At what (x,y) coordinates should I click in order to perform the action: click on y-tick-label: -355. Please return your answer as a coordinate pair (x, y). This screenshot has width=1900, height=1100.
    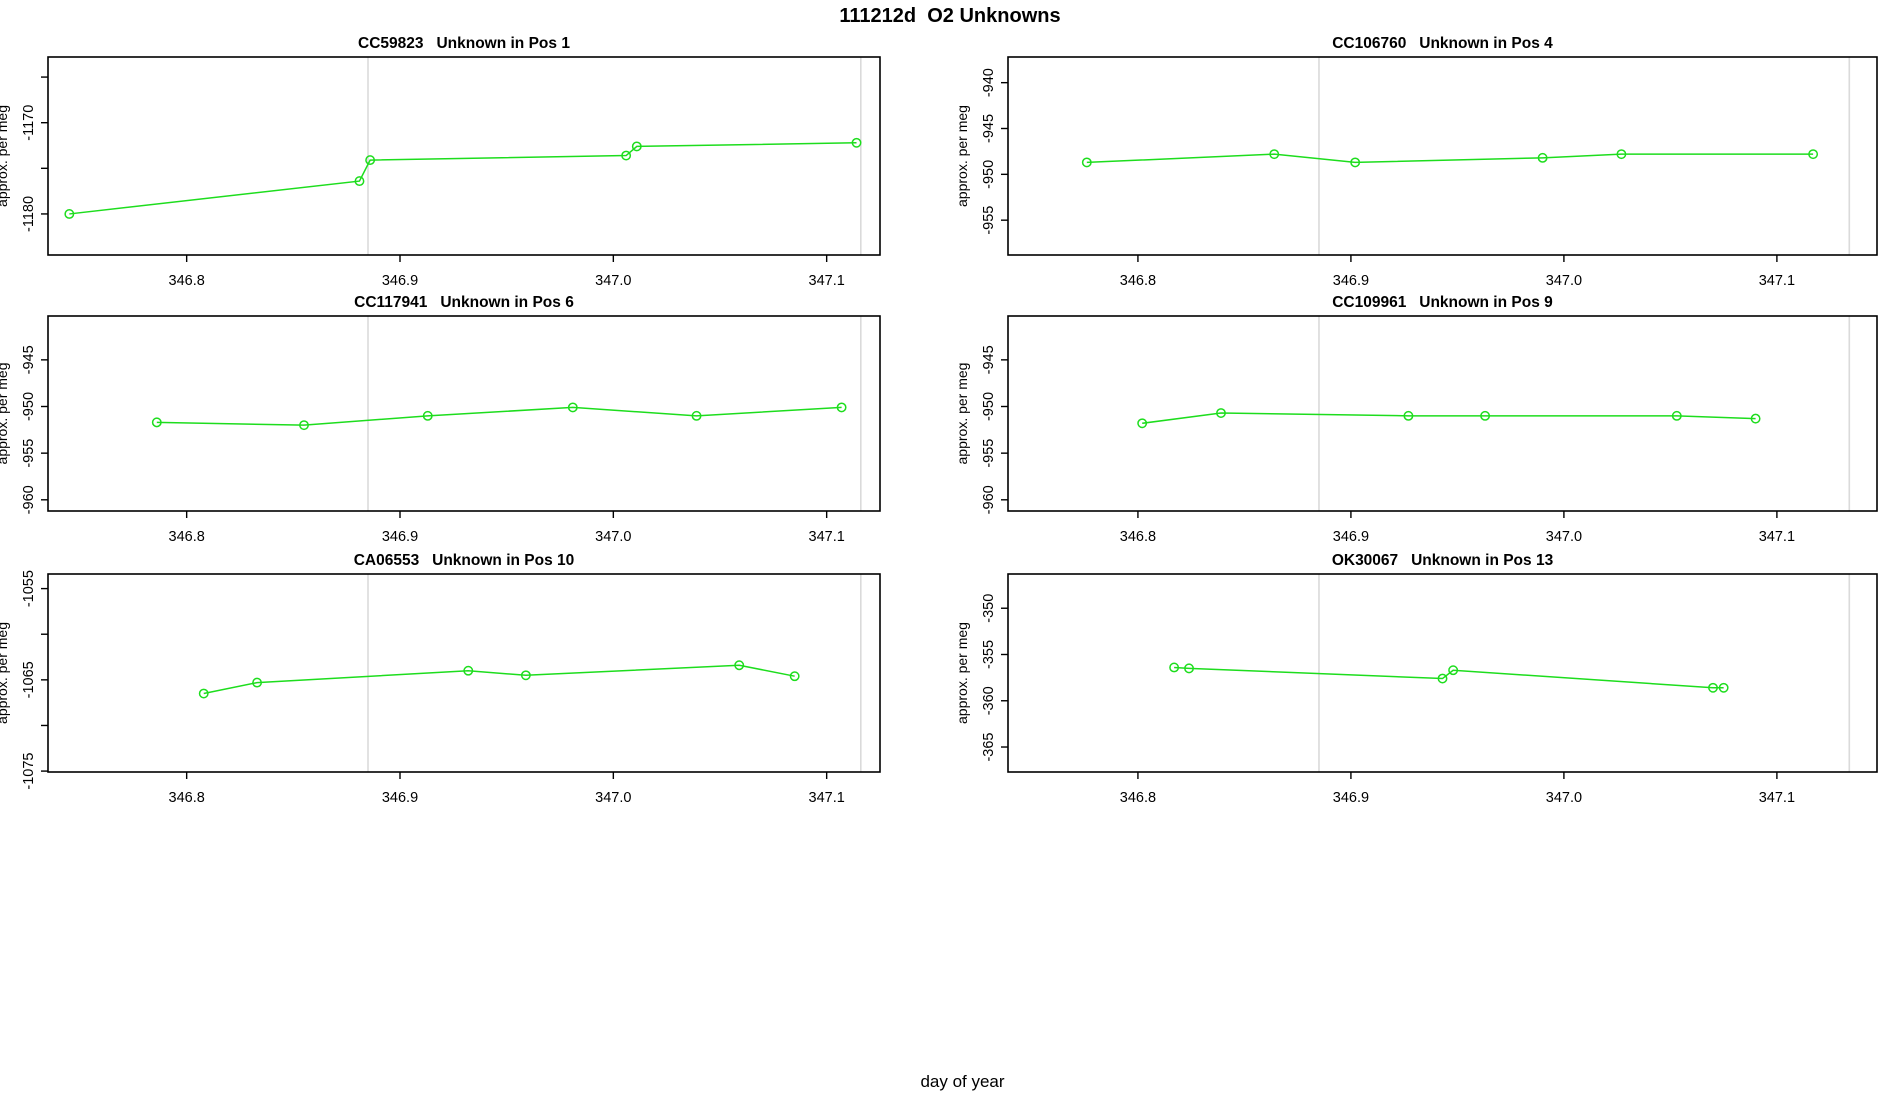
    Looking at the image, I should click on (989, 654).